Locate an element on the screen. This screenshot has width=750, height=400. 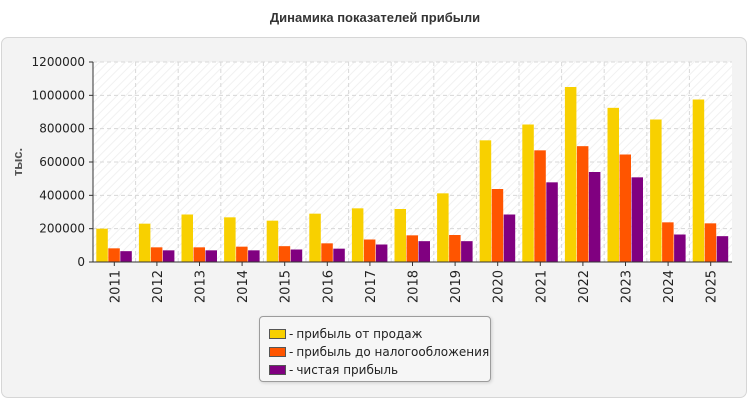
x-tick-label: 2025 is located at coordinates (712, 286).